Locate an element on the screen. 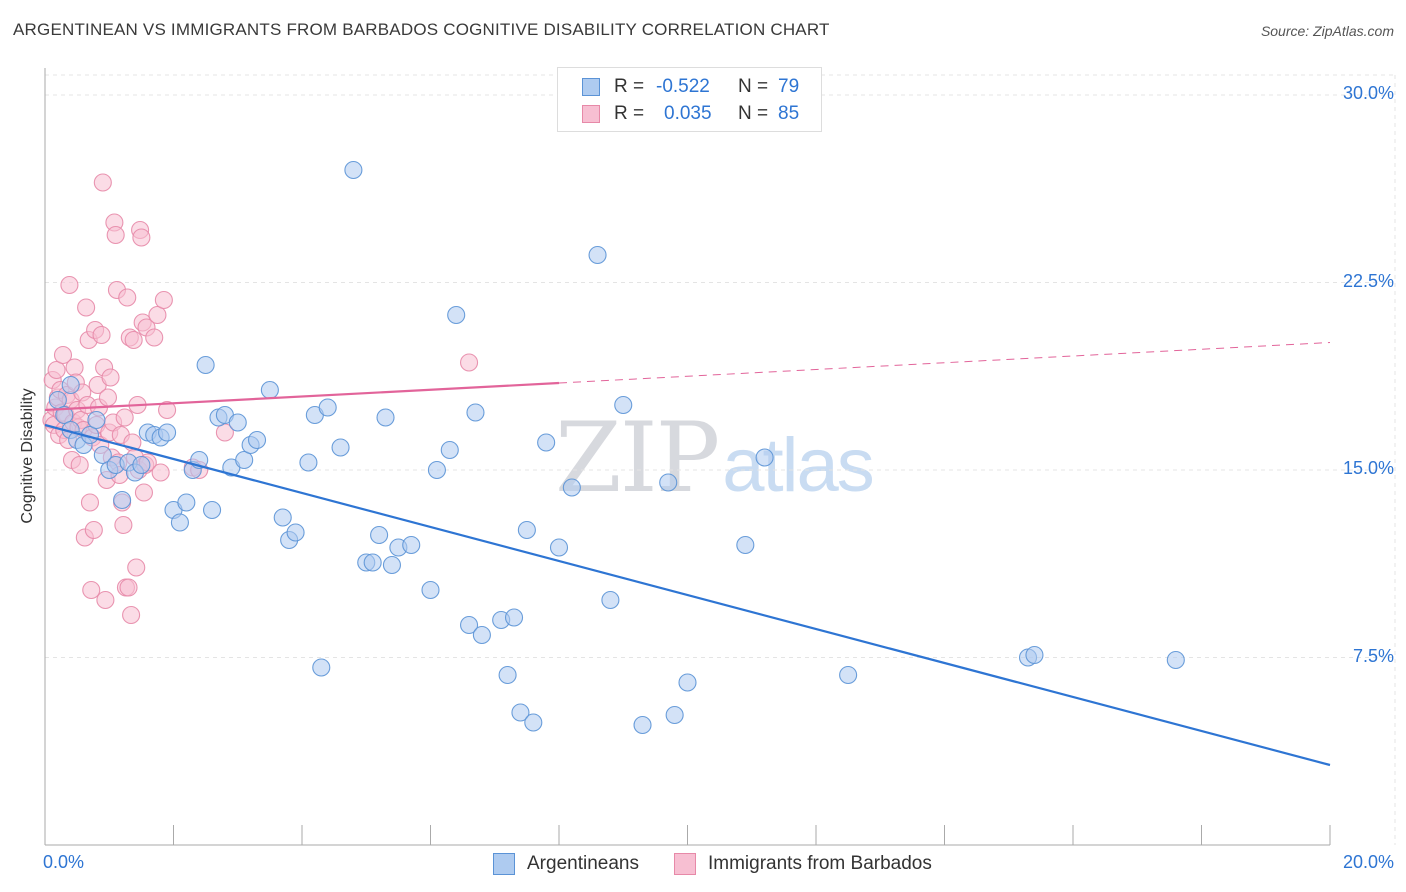 Image resolution: width=1406 pixels, height=892 pixels. y-tick-label: 7.5% is located at coordinates (1373, 655).